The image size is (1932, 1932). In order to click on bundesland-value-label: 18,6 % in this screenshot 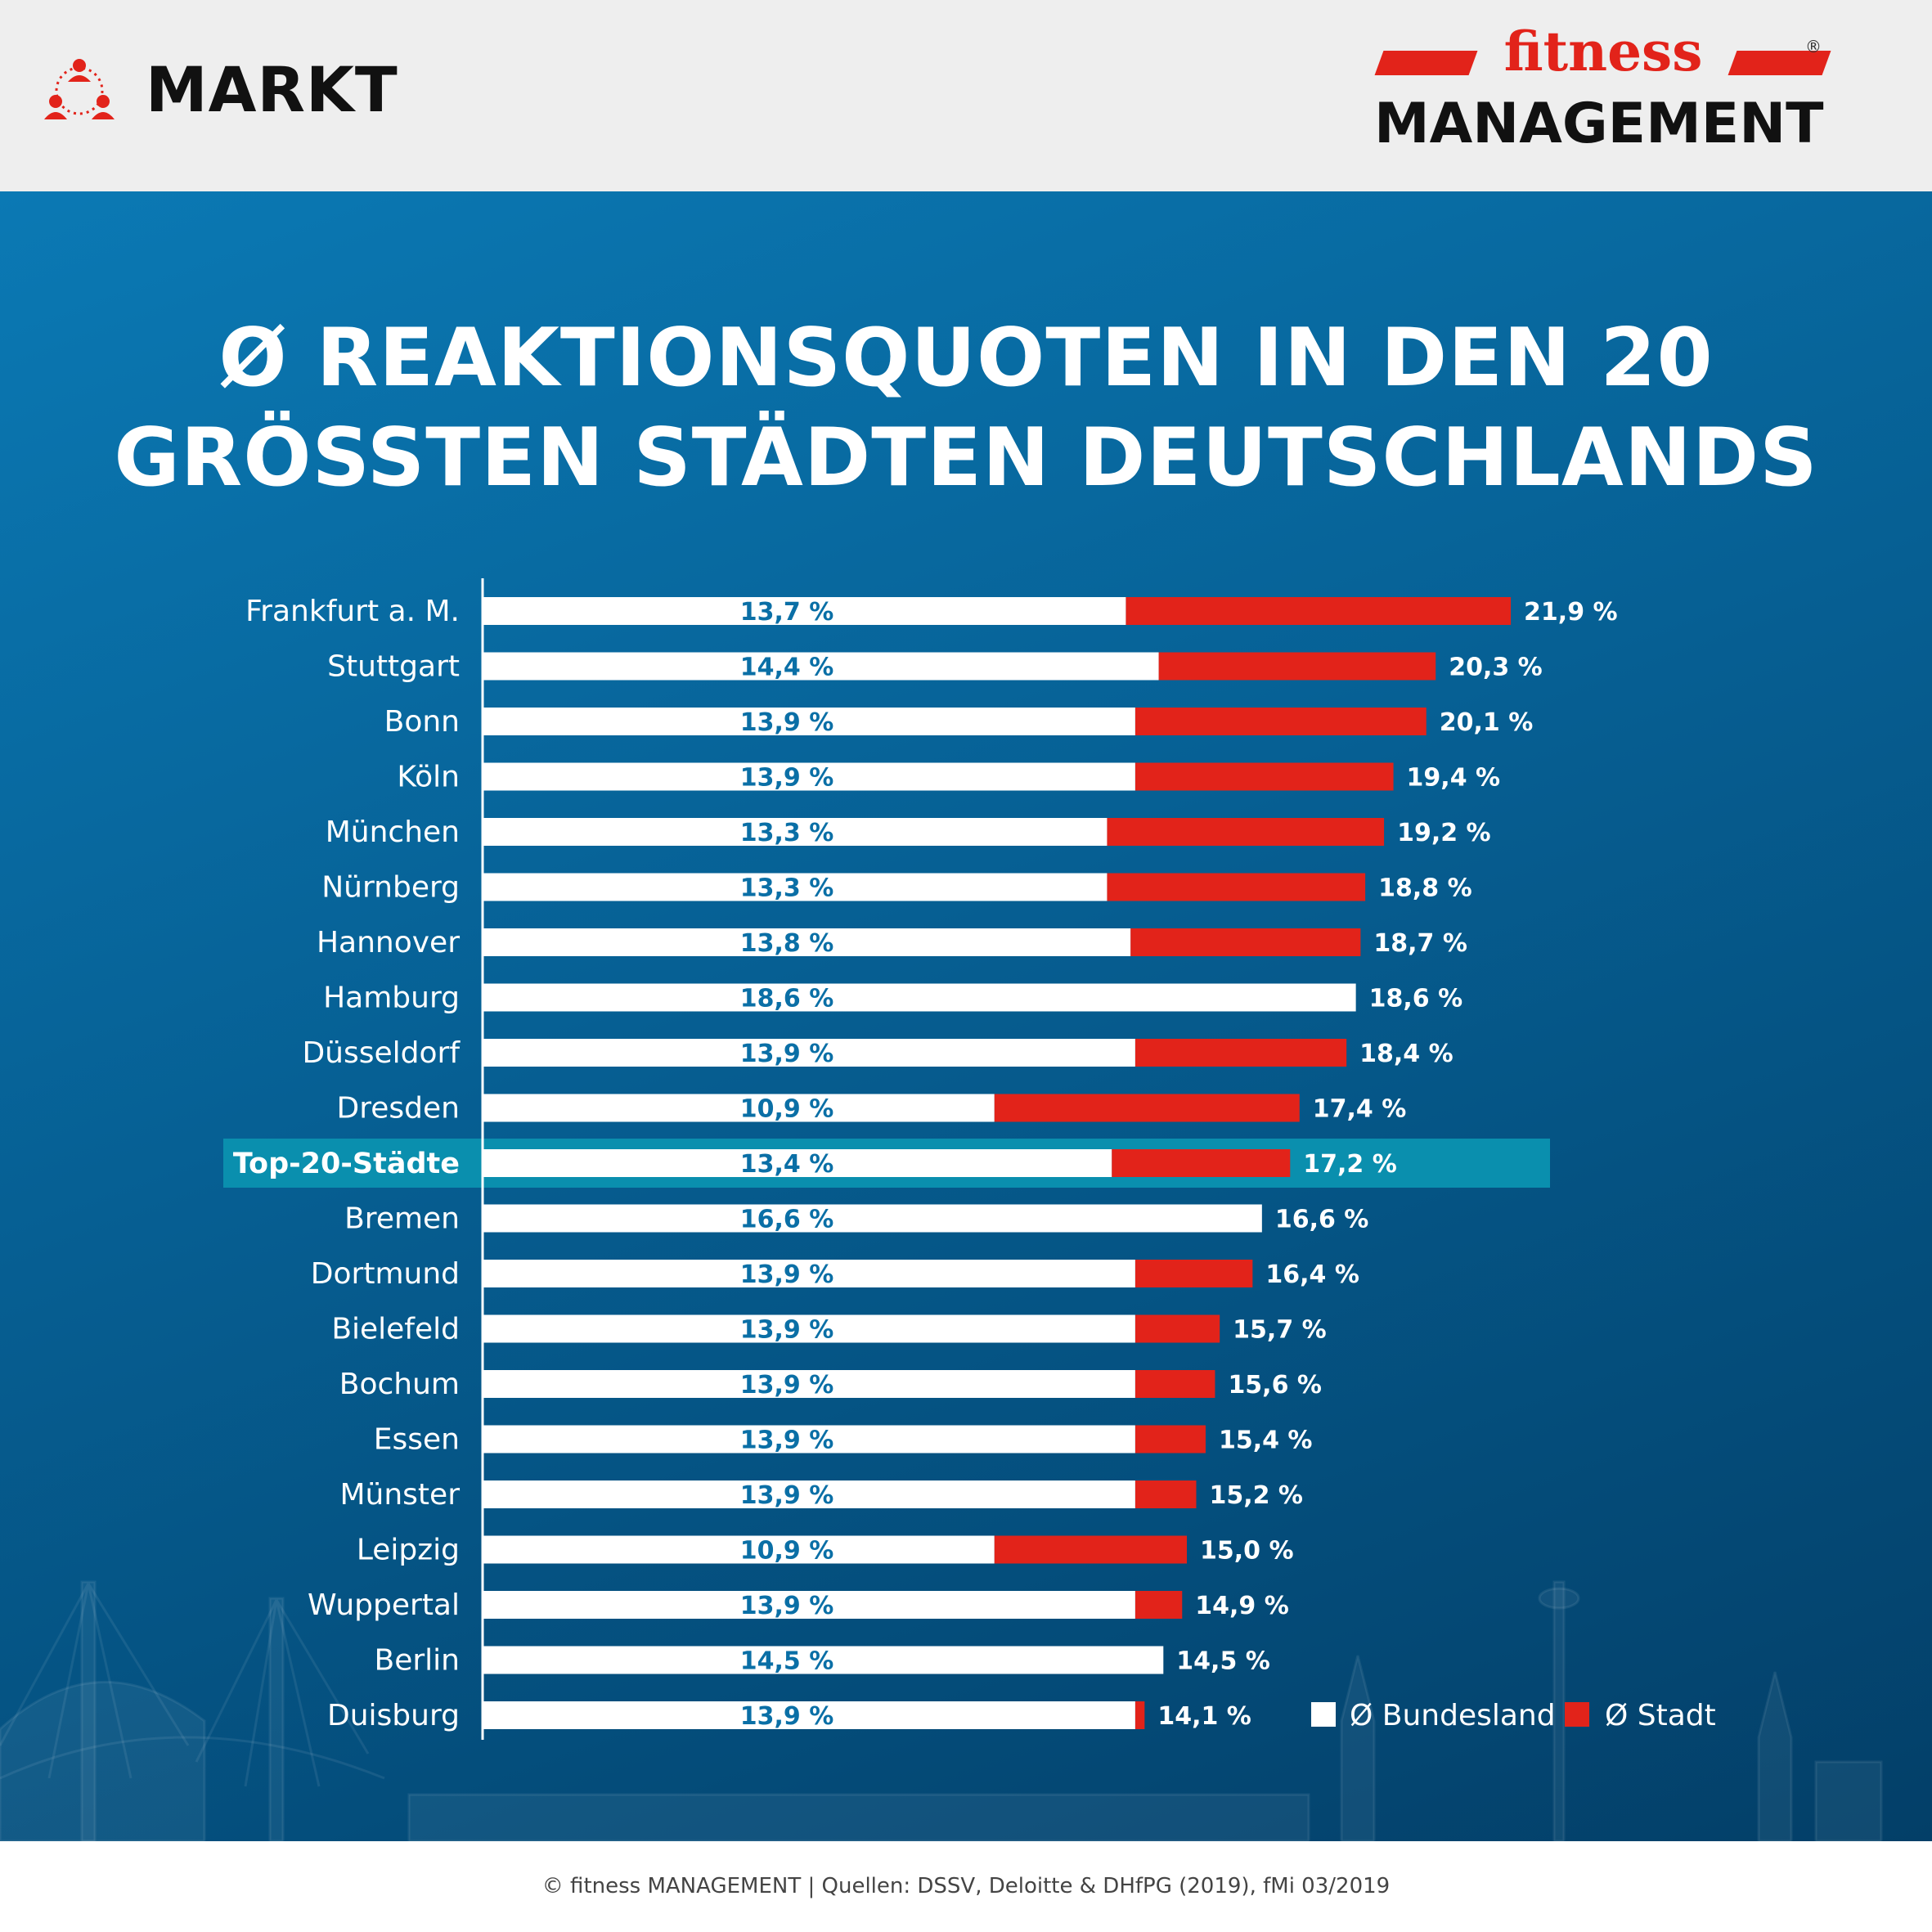, I will do `click(787, 999)`.